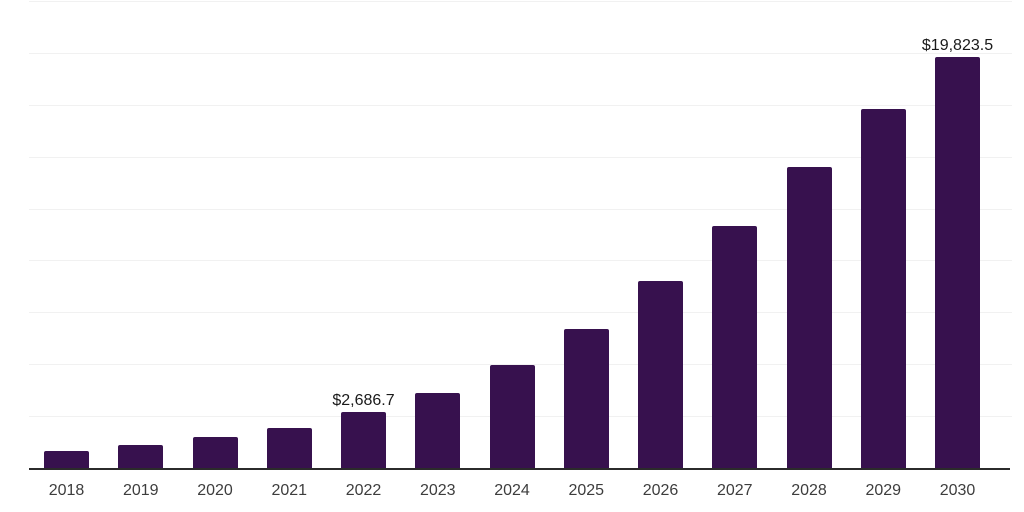 The height and width of the screenshot is (512, 1024). I want to click on bar-2023, so click(438, 430).